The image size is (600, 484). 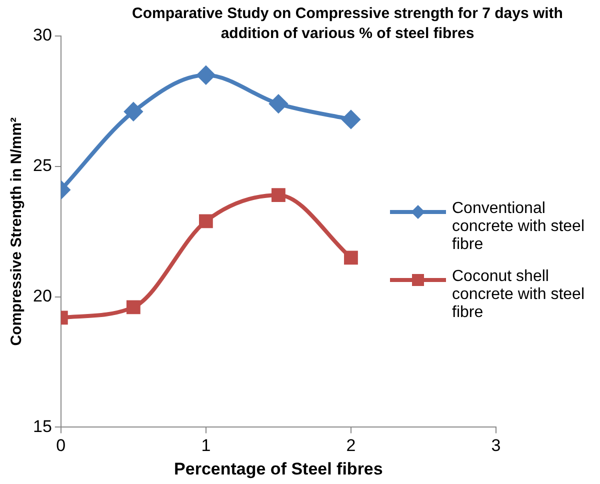 What do you see at coordinates (206, 446) in the screenshot?
I see `x-tick-label: 1` at bounding box center [206, 446].